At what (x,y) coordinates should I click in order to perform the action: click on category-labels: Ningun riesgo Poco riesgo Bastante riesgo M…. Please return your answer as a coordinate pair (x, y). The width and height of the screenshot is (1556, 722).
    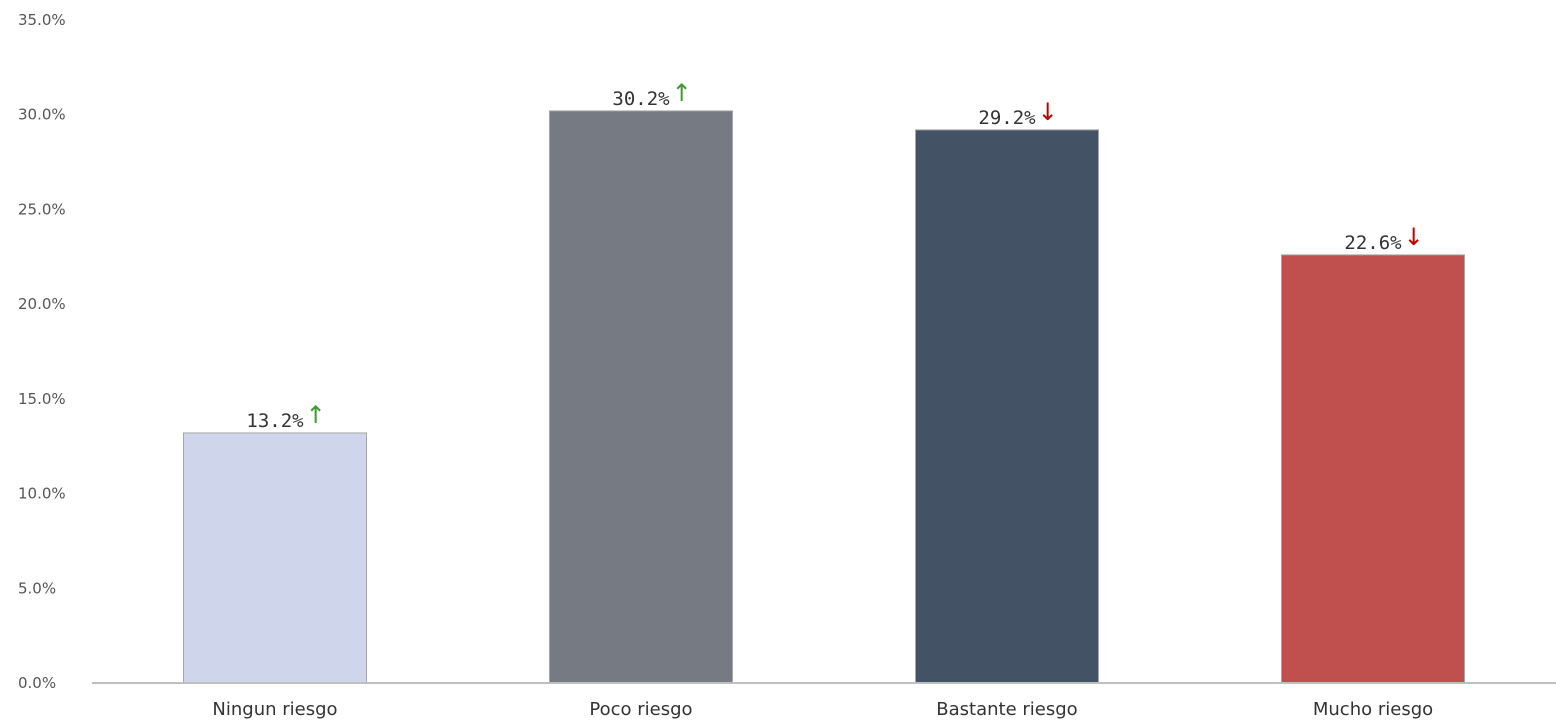
    Looking at the image, I should click on (822, 709).